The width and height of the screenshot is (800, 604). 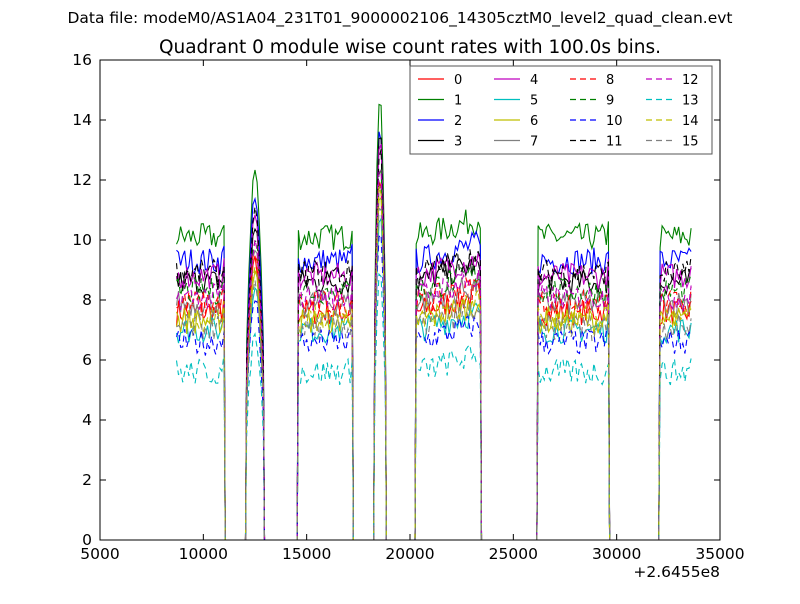 I want to click on legend-label-2: 2, so click(x=458, y=121).